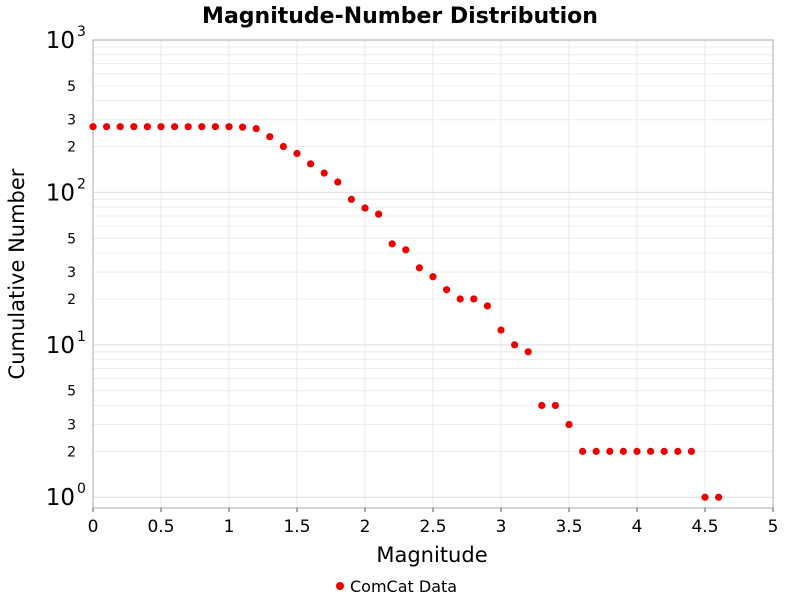 This screenshot has height=600, width=800. I want to click on chart-title: Magnitude-Number Distribution, so click(400, 16).